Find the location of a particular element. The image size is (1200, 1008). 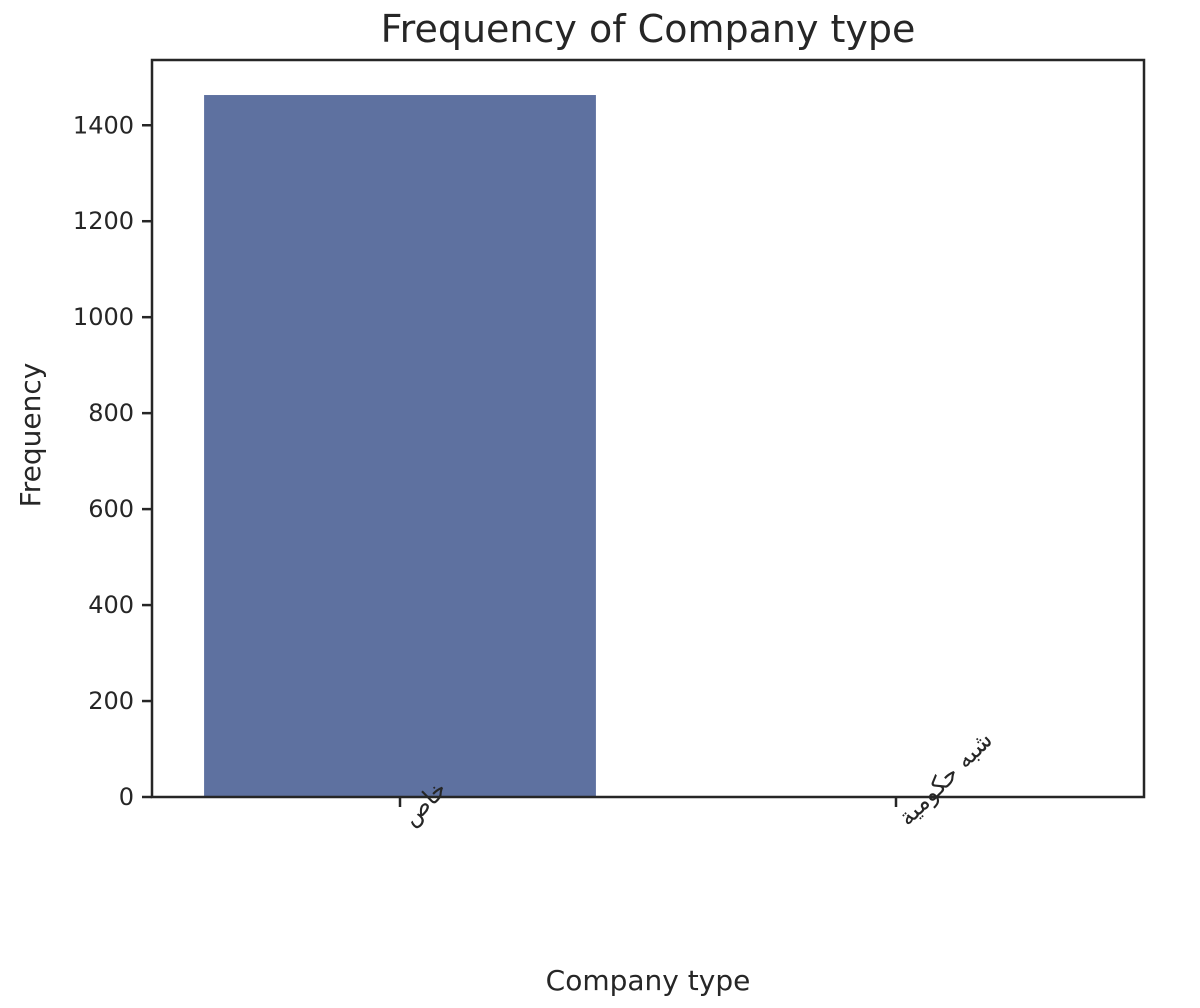

y-axis-ticks: 0 200 400 600 800 1000 1200 1400 is located at coordinates (112, 461).